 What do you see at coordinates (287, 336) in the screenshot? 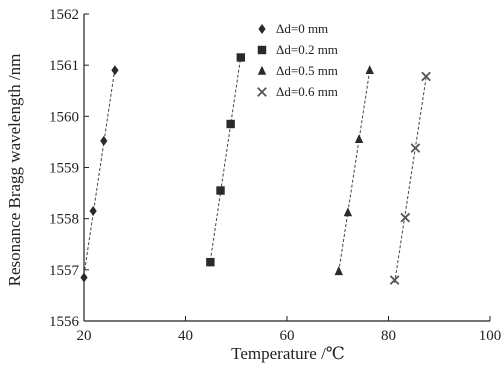
I see `x-tick-label: 60` at bounding box center [287, 336].